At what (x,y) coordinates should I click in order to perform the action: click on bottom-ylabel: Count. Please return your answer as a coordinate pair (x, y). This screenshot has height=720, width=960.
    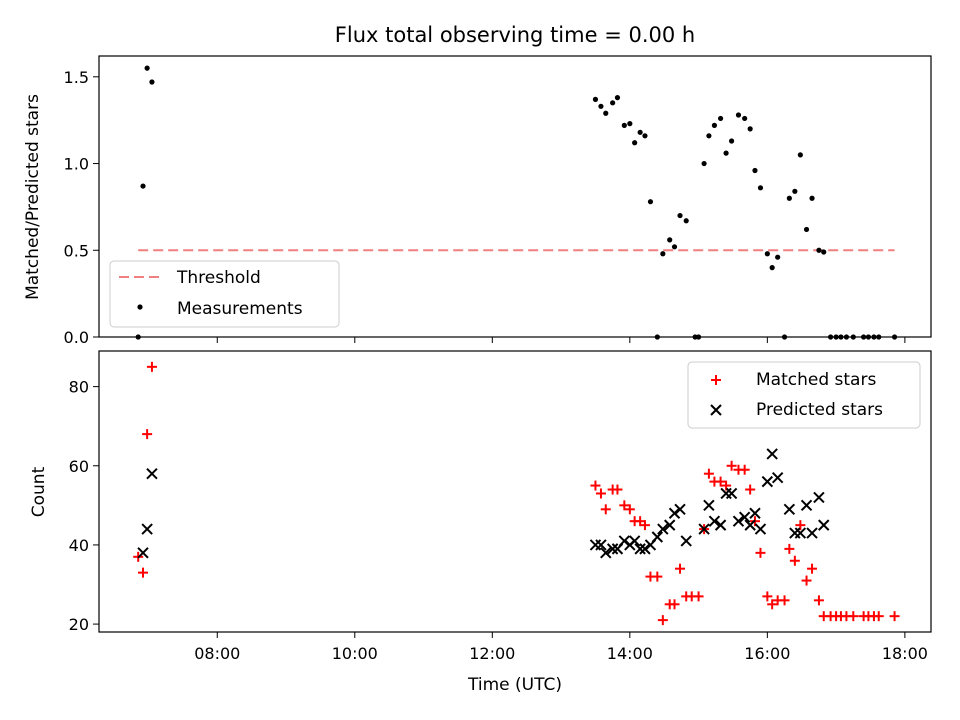
    Looking at the image, I should click on (39, 491).